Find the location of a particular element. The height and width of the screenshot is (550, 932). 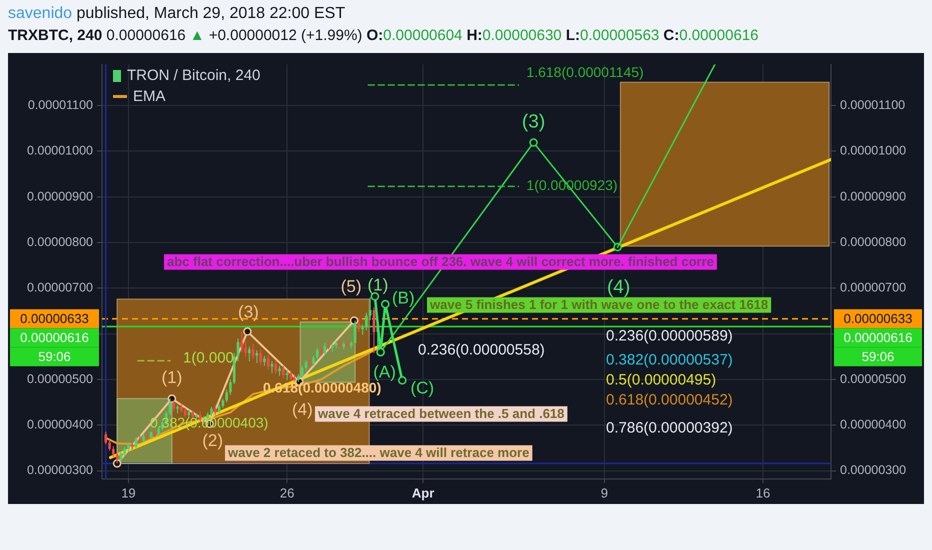

y-tick-label: 0.00000900 is located at coordinates (60, 196).